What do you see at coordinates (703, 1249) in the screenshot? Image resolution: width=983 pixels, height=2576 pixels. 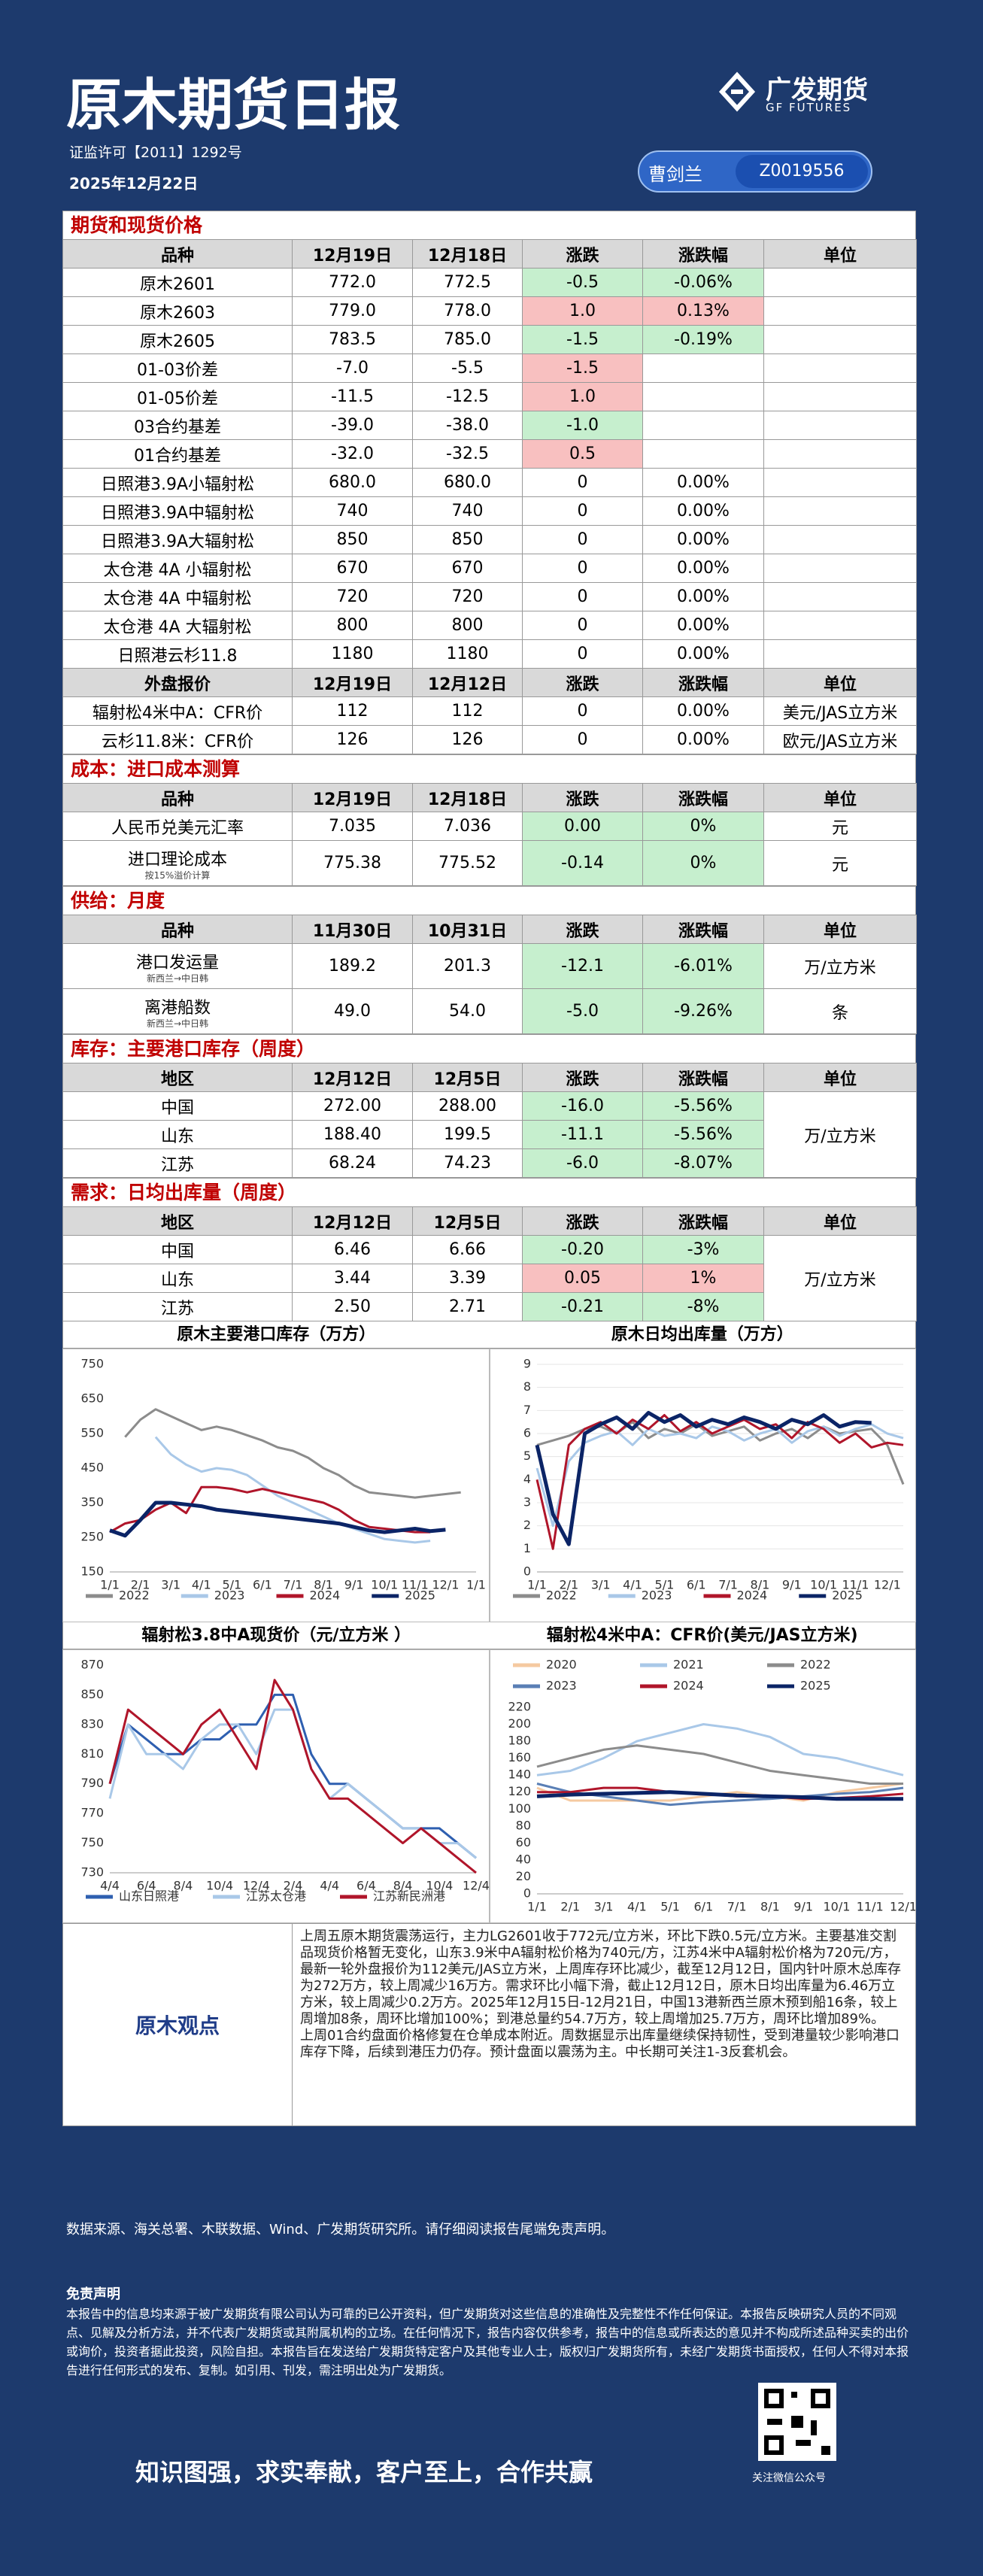 I see `cell: -3%` at bounding box center [703, 1249].